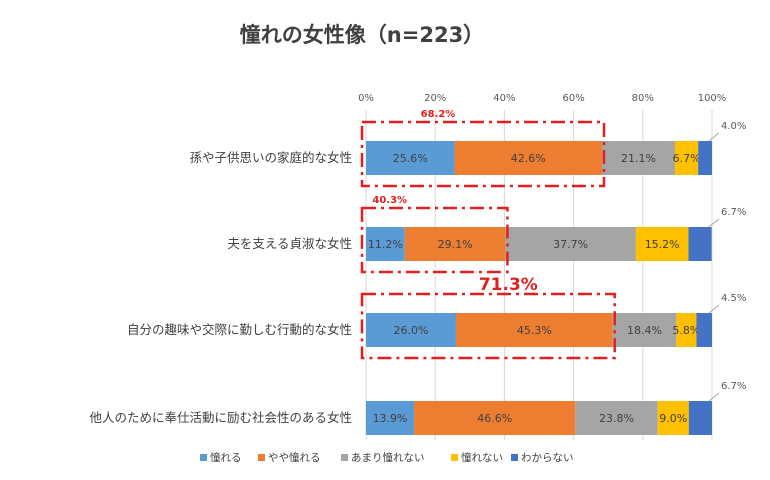 Image resolution: width=770 pixels, height=480 pixels. Describe the element at coordinates (643, 98) in the screenshot. I see `x-tick-label: 80%` at that location.